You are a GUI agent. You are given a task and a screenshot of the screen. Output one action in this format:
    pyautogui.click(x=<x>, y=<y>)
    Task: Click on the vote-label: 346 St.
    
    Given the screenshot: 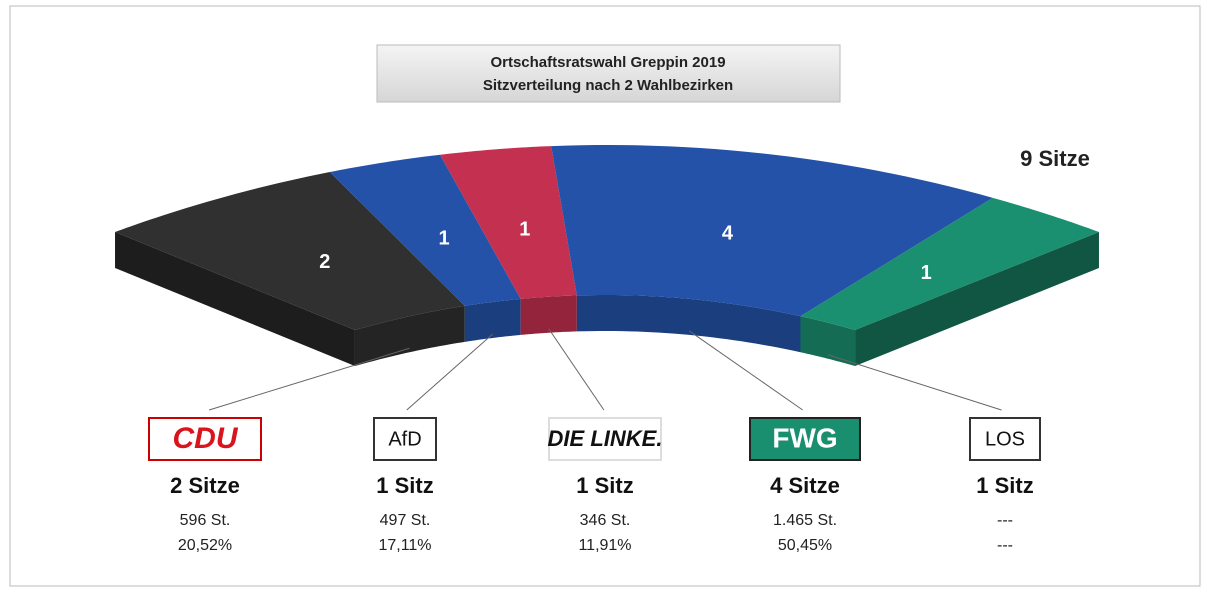 What is the action you would take?
    pyautogui.click(x=605, y=520)
    